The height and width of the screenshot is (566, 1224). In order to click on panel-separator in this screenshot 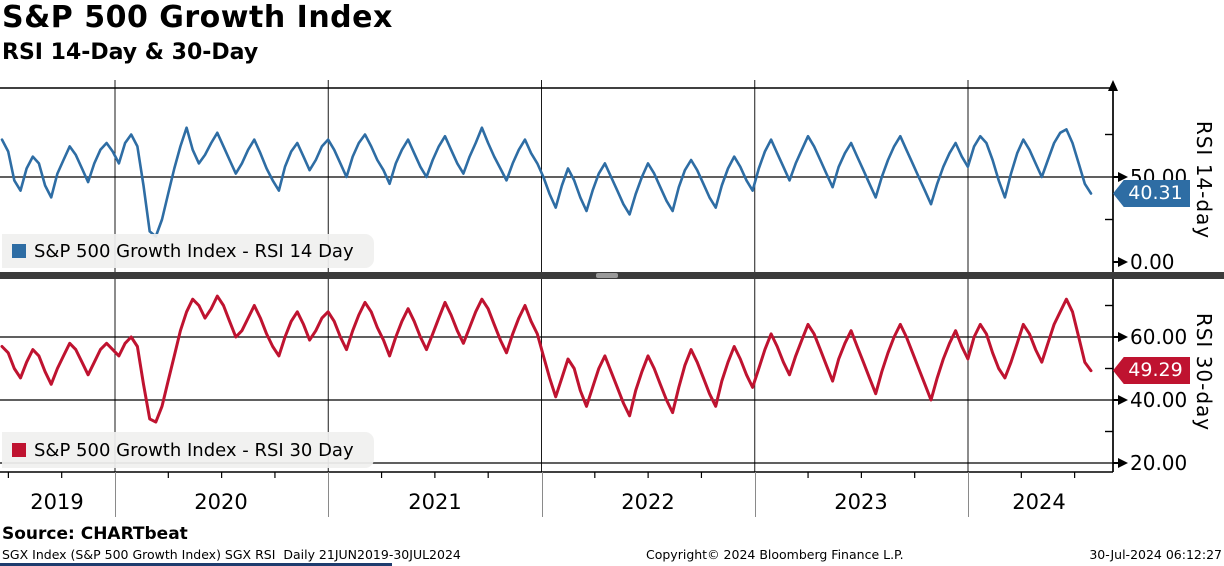, I will do `click(612, 275)`.